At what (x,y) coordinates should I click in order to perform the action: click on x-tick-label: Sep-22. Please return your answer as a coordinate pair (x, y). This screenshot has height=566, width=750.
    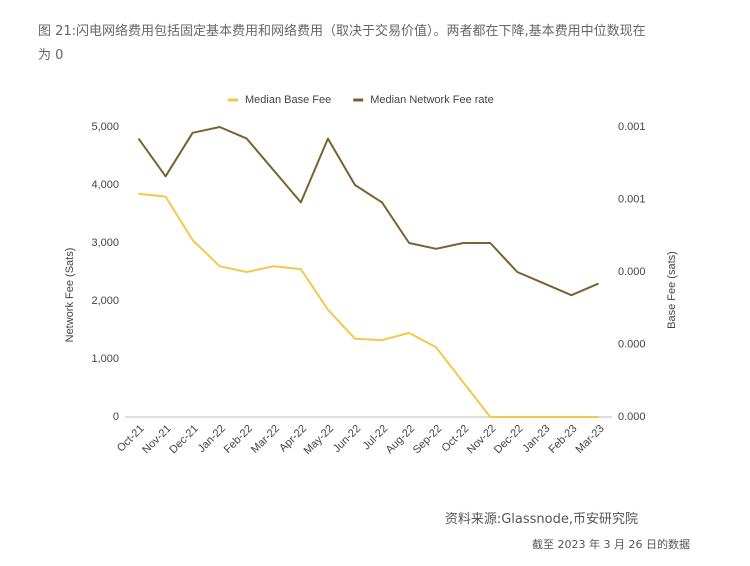
    Looking at the image, I should click on (428, 440).